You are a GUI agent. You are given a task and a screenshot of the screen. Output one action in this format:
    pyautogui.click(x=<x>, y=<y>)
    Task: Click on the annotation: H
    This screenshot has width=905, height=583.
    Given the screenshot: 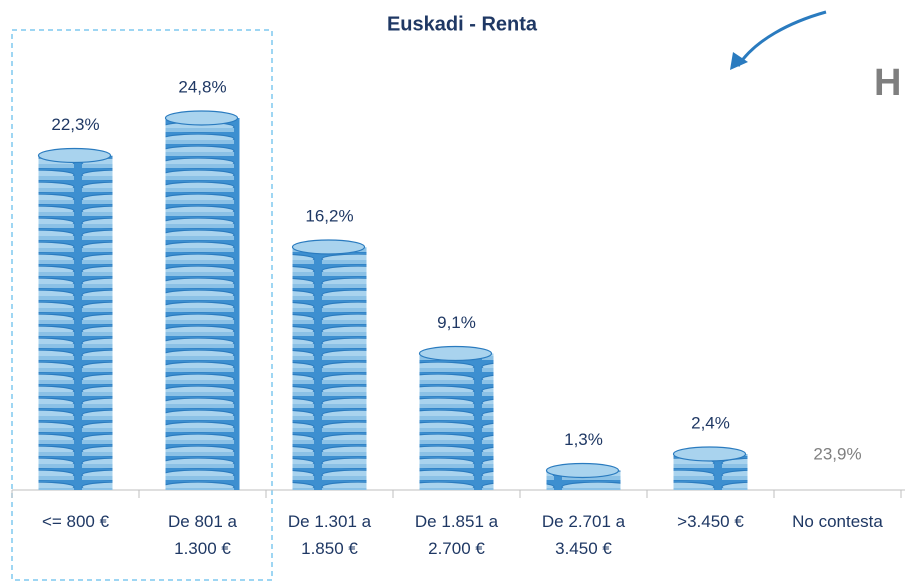 What is the action you would take?
    pyautogui.click(x=887, y=83)
    